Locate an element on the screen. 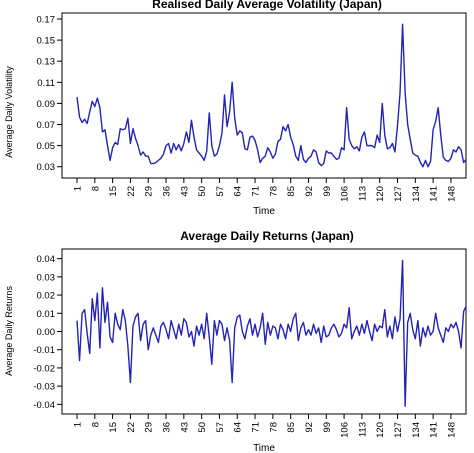 The height and width of the screenshot is (453, 474). returns-x-tick-label: 148 is located at coordinates (451, 430).